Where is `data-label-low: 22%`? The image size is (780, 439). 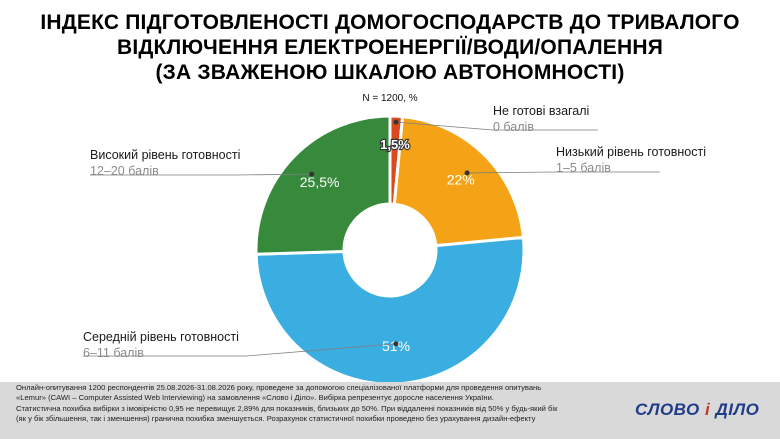 data-label-low: 22% is located at coordinates (461, 179).